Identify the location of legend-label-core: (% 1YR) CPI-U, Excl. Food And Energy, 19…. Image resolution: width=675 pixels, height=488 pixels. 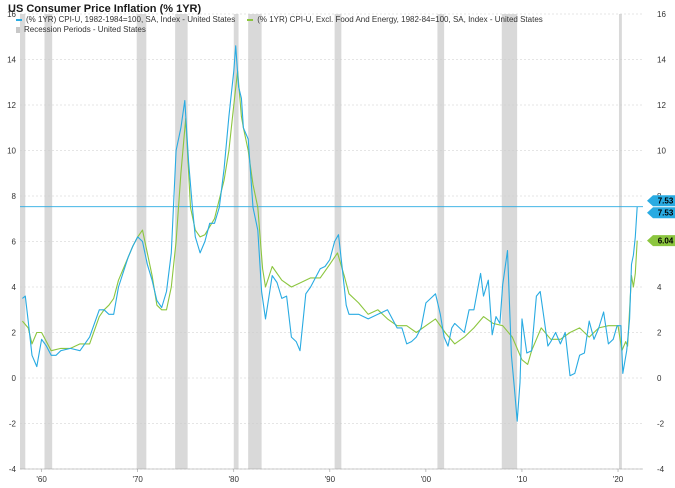
(400, 19).